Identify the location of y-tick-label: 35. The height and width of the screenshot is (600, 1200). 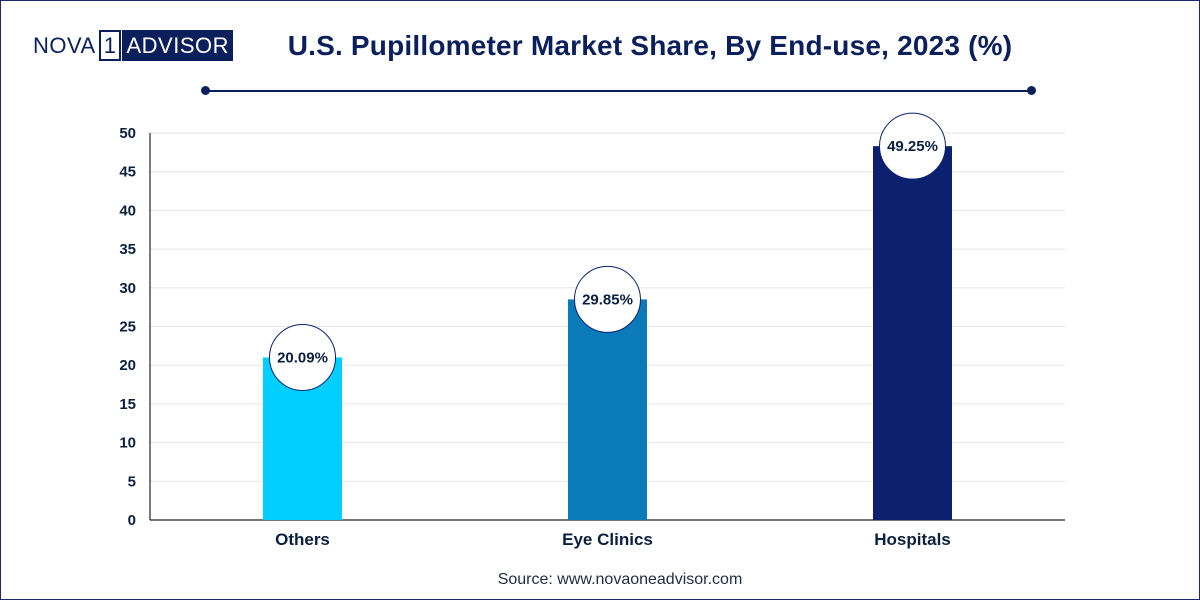
(127, 249).